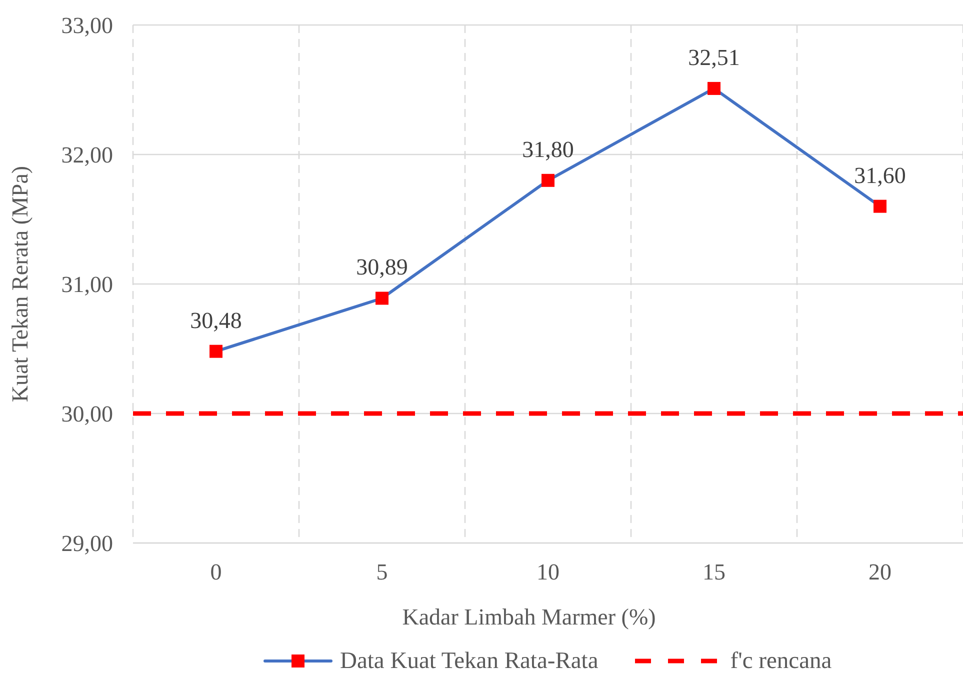 This screenshot has height=673, width=963. I want to click on y-tick-label: 33,00, so click(87, 25).